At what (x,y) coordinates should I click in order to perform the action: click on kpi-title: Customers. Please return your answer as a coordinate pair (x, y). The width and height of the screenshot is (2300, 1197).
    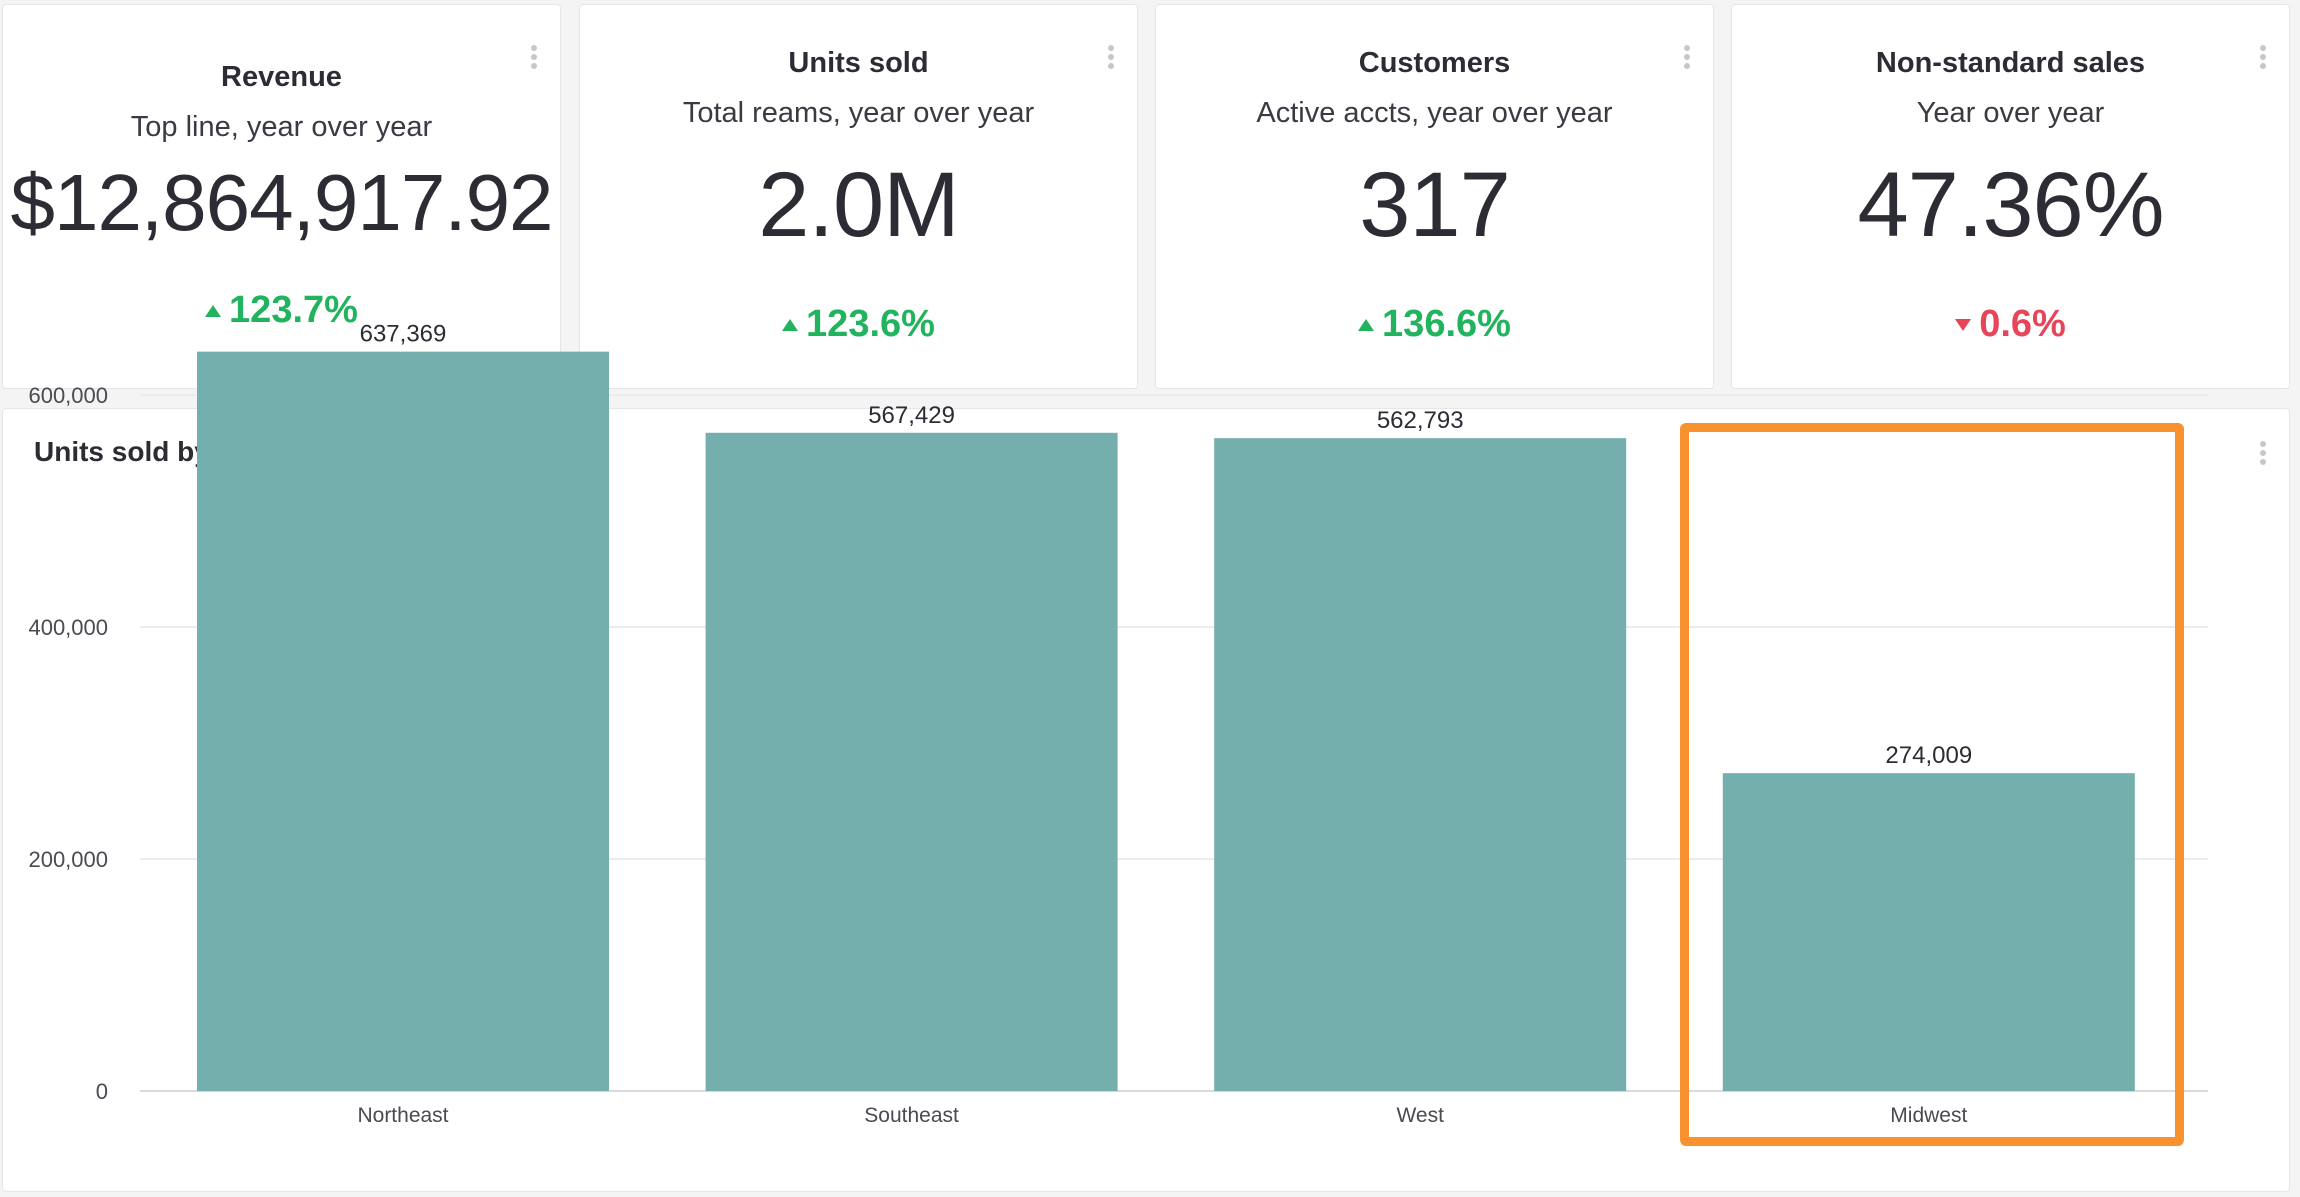
    Looking at the image, I should click on (1434, 63).